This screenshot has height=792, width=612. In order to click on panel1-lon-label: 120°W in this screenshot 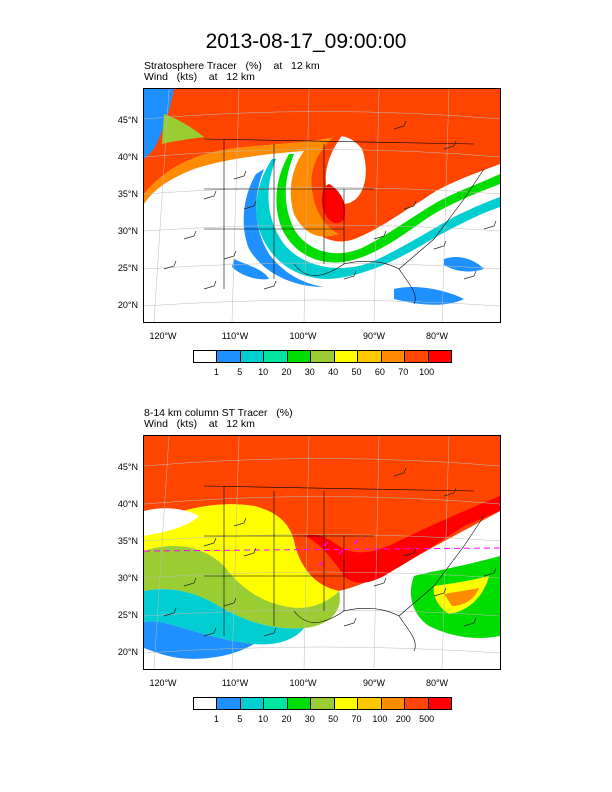, I will do `click(163, 336)`.